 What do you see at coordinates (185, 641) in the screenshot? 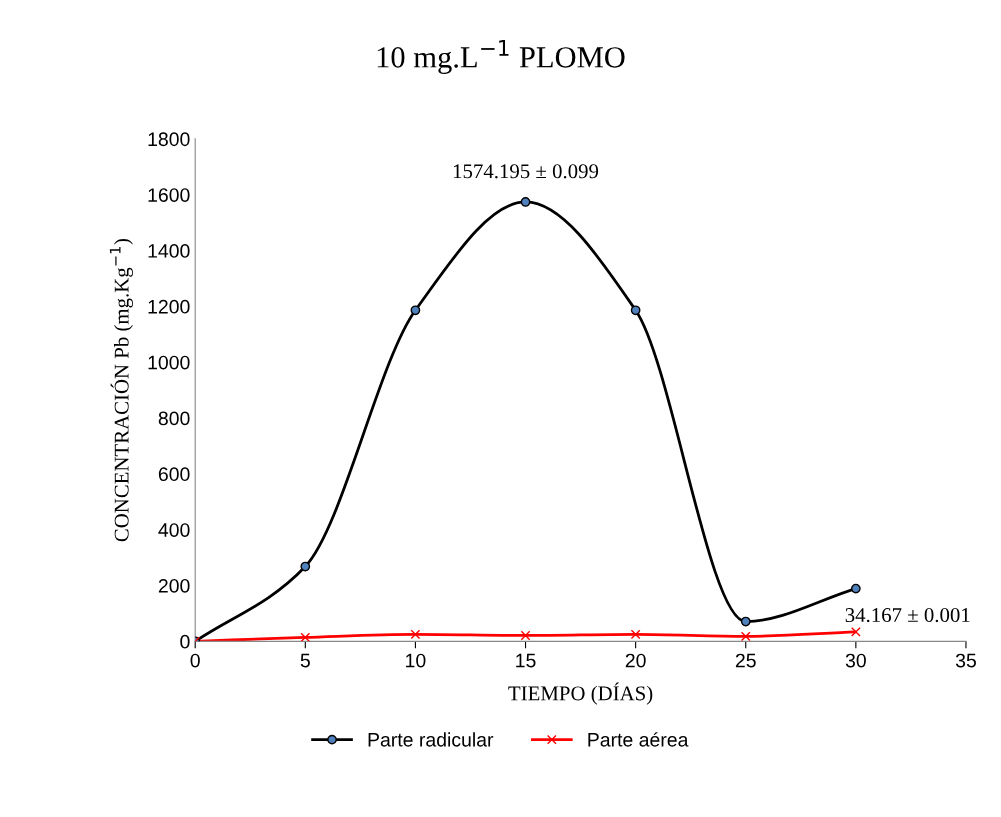
I see `y-tick-label: 0` at bounding box center [185, 641].